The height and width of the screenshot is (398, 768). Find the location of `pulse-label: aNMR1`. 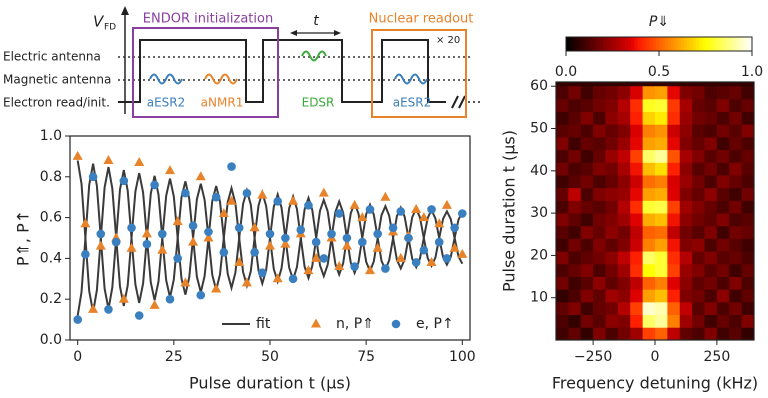

pulse-label: aNMR1 is located at coordinates (222, 103).